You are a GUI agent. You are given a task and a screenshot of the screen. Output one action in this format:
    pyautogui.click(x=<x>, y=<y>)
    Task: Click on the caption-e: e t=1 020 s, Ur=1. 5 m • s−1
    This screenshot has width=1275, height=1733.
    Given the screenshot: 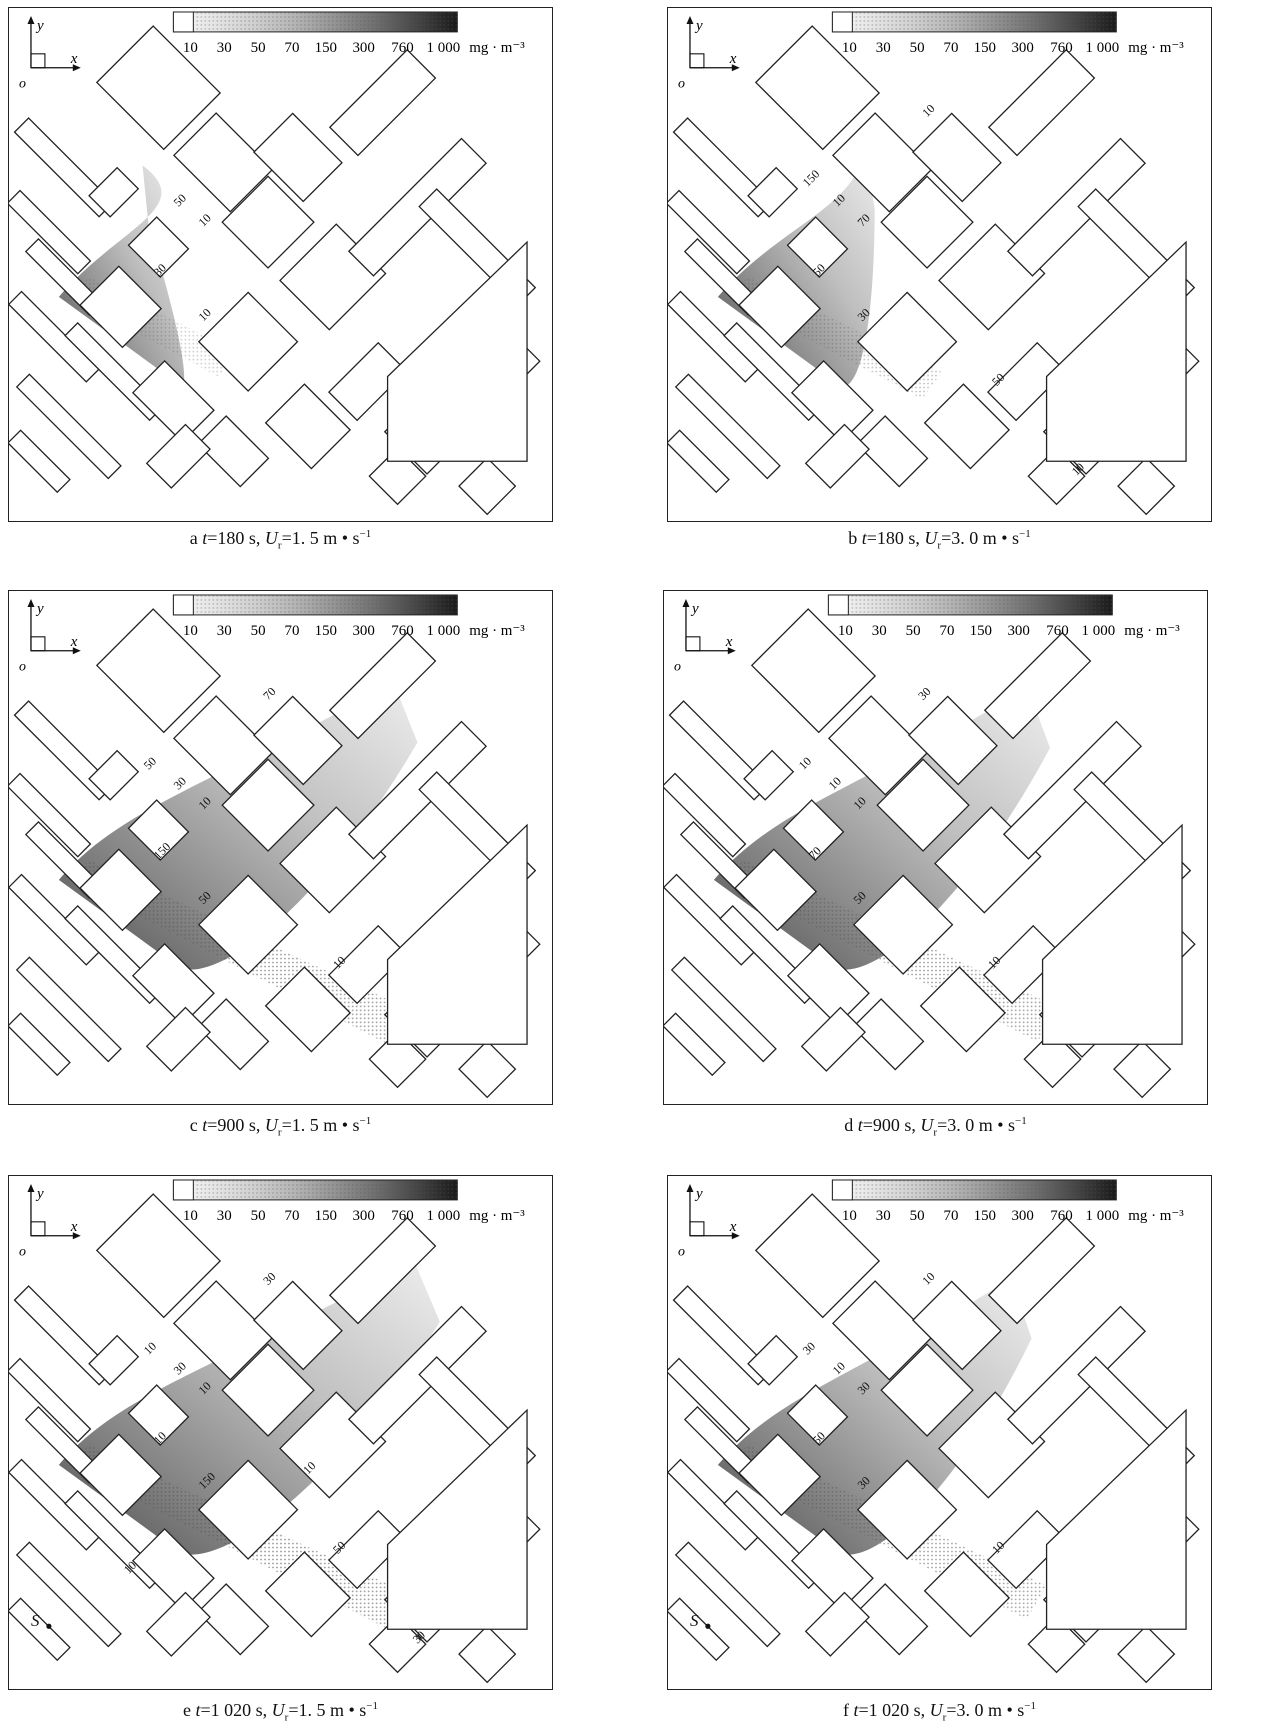 What is the action you would take?
    pyautogui.click(x=280, y=1712)
    